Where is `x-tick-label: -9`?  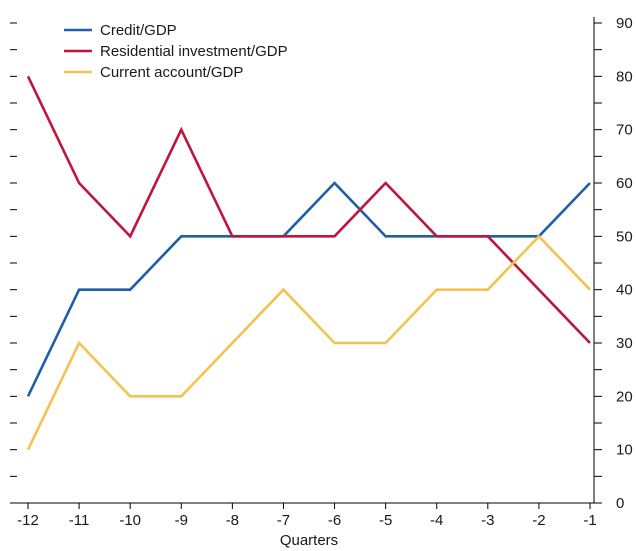
x-tick-label: -9 is located at coordinates (181, 520).